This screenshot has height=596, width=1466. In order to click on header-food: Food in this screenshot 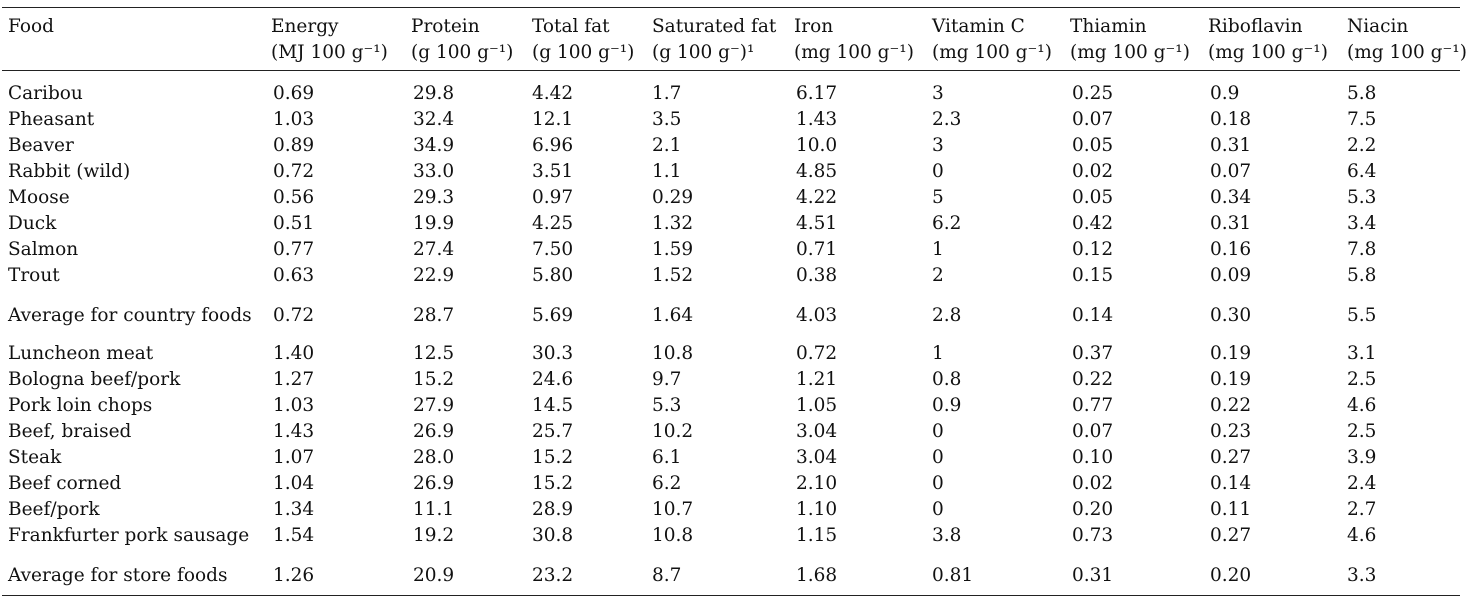, I will do `click(133, 39)`.